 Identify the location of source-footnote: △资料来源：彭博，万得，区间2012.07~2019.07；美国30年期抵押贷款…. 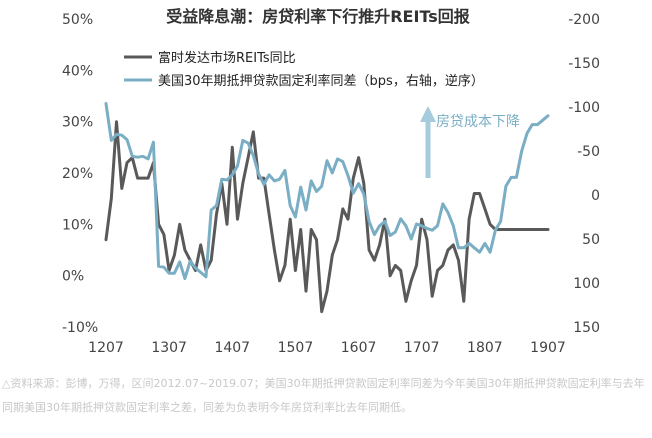
(323, 395).